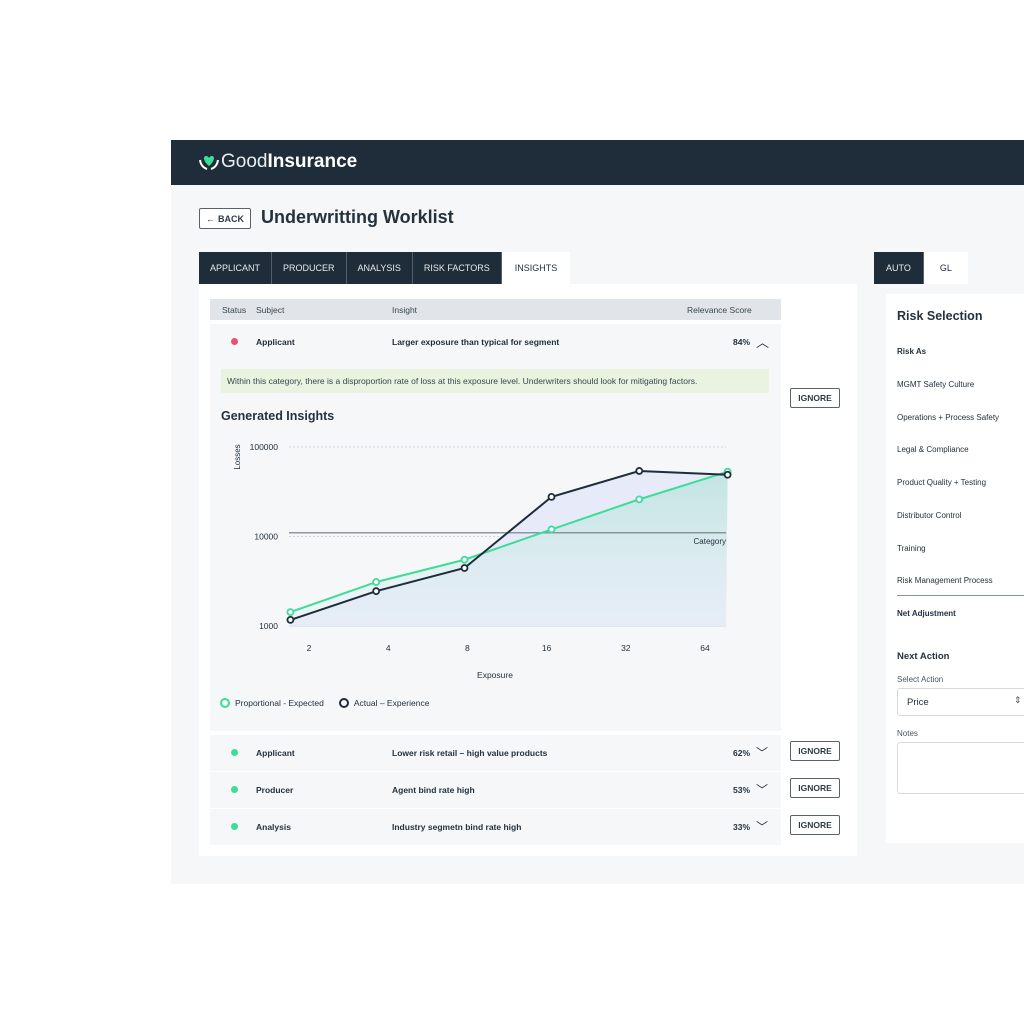 The image size is (1024, 1024). What do you see at coordinates (495, 309) in the screenshot?
I see `table-header: Status Subject Insight Relevance Score` at bounding box center [495, 309].